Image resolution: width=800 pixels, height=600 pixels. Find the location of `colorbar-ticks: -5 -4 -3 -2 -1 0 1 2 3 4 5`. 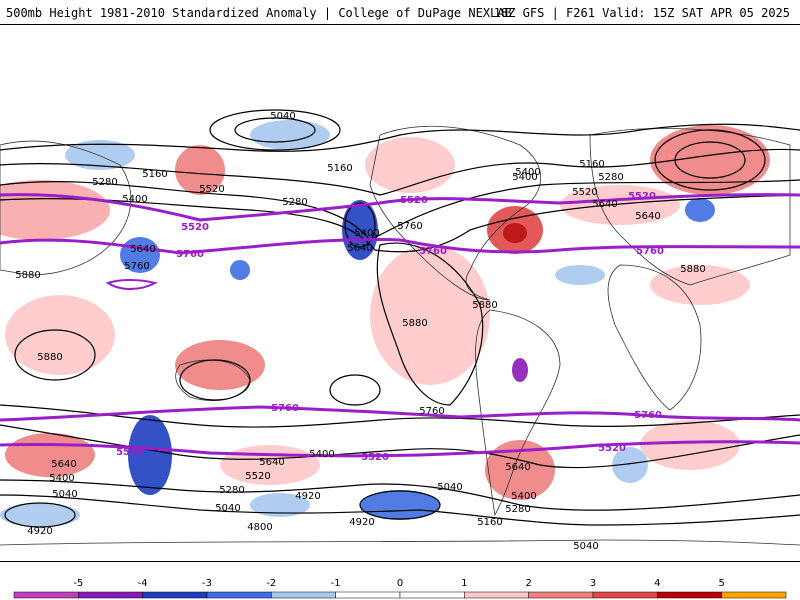

colorbar-ticks: -5 -4 -3 -2 -1 0 1 2 3 4 5 is located at coordinates (399, 583).